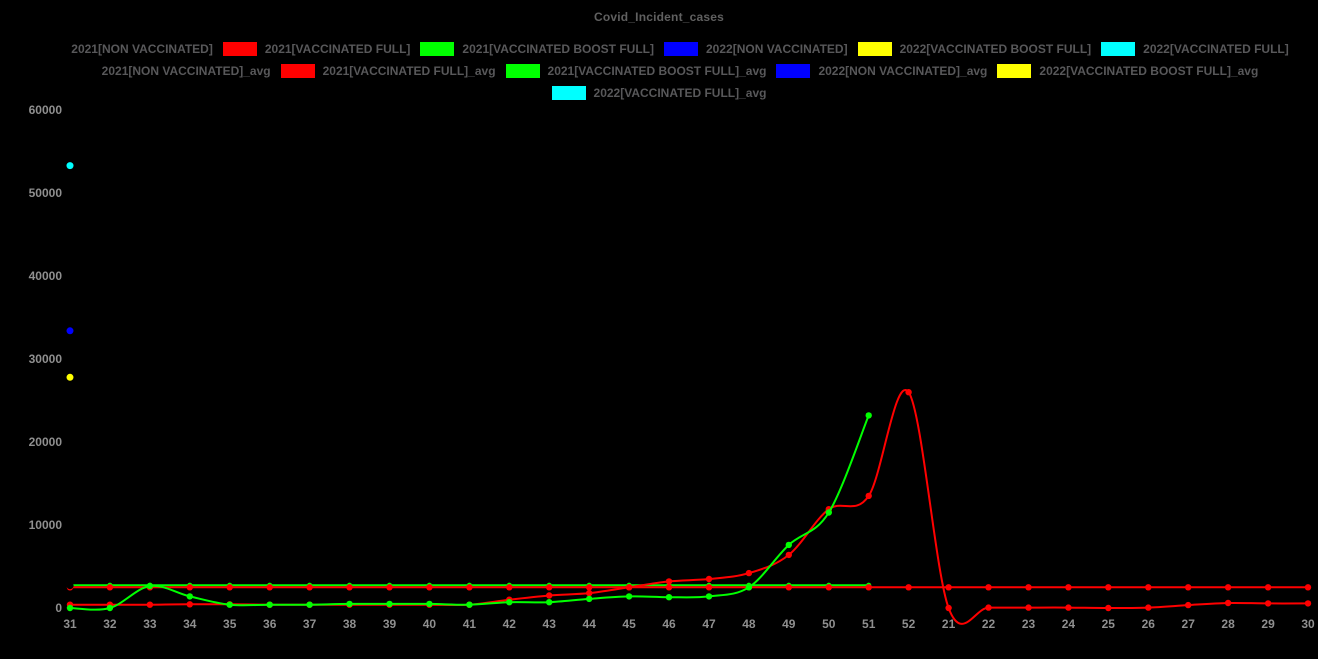 The width and height of the screenshot is (1318, 659). Describe the element at coordinates (869, 624) in the screenshot. I see `x-axis-label: 51` at that location.